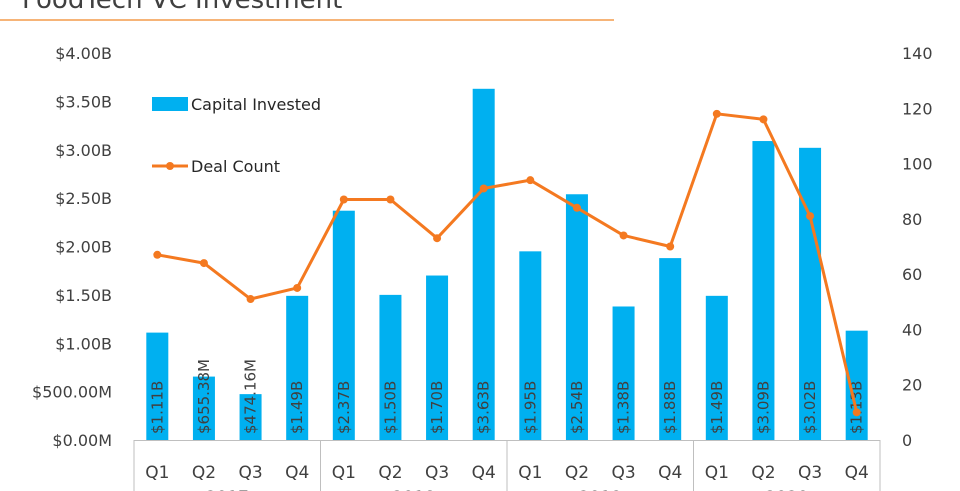 The image size is (960, 491). I want to click on legend-swatch-capital-invested, so click(170, 104).